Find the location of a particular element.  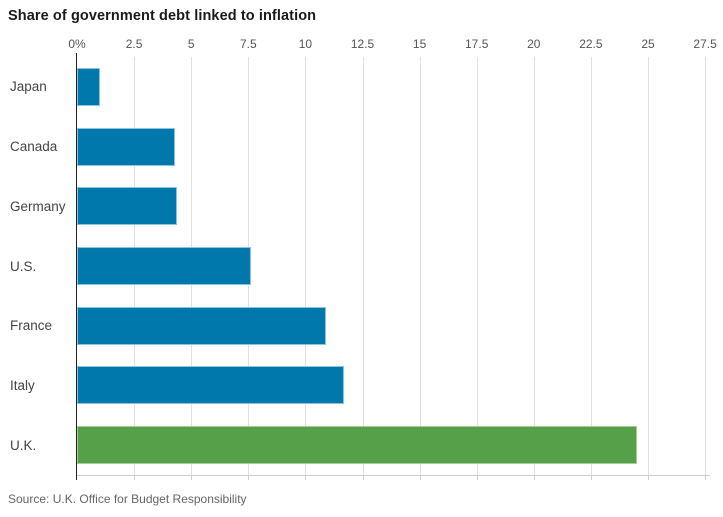

category-label-canada: Canada is located at coordinates (34, 147).